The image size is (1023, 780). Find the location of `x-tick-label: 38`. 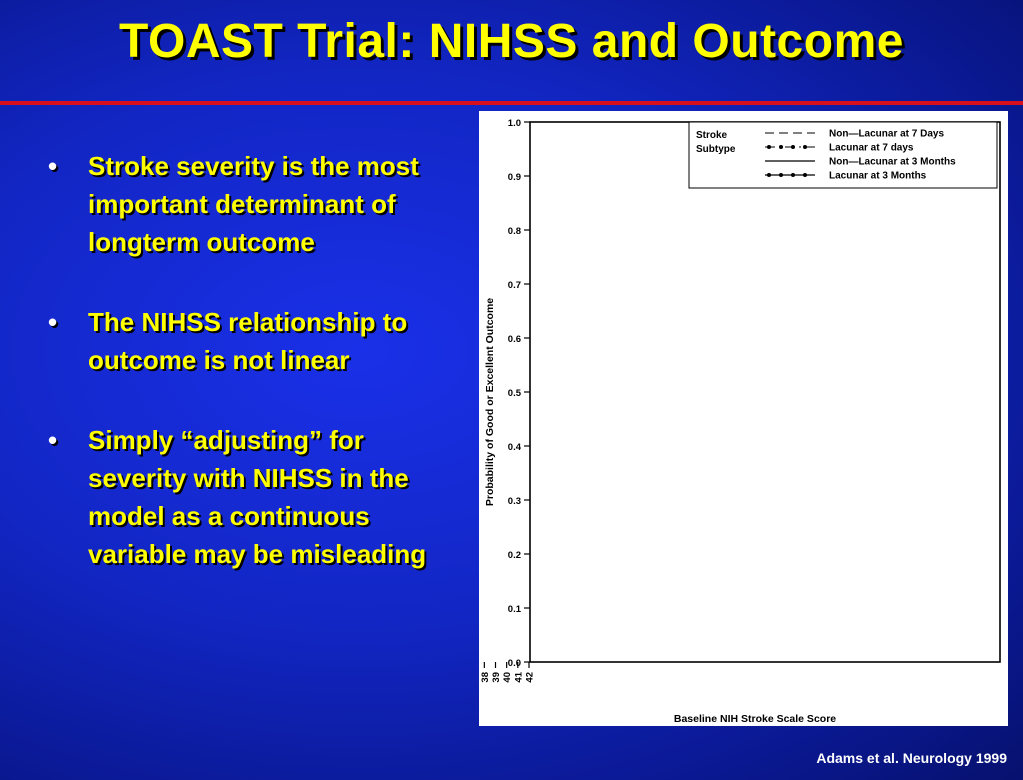

x-tick-label: 38 is located at coordinates (485, 677).